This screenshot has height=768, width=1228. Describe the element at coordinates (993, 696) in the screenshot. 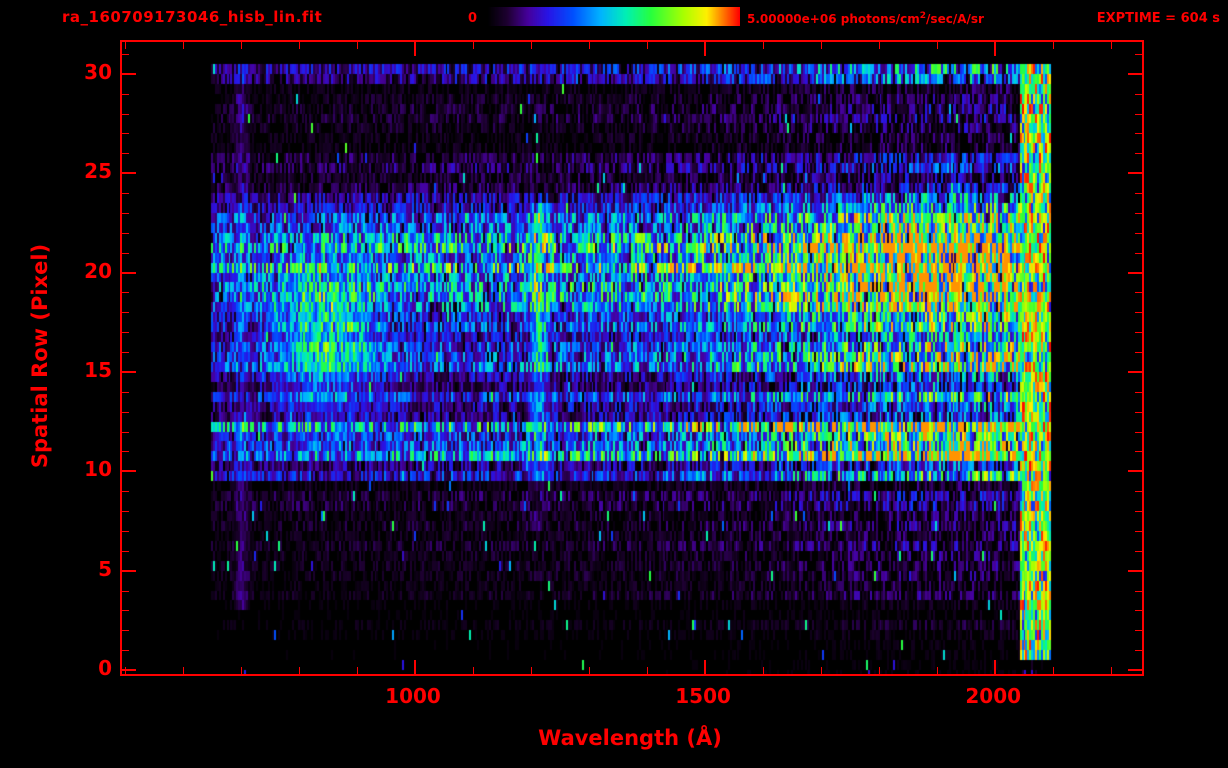

I see `x-tick-label: 2000` at that location.